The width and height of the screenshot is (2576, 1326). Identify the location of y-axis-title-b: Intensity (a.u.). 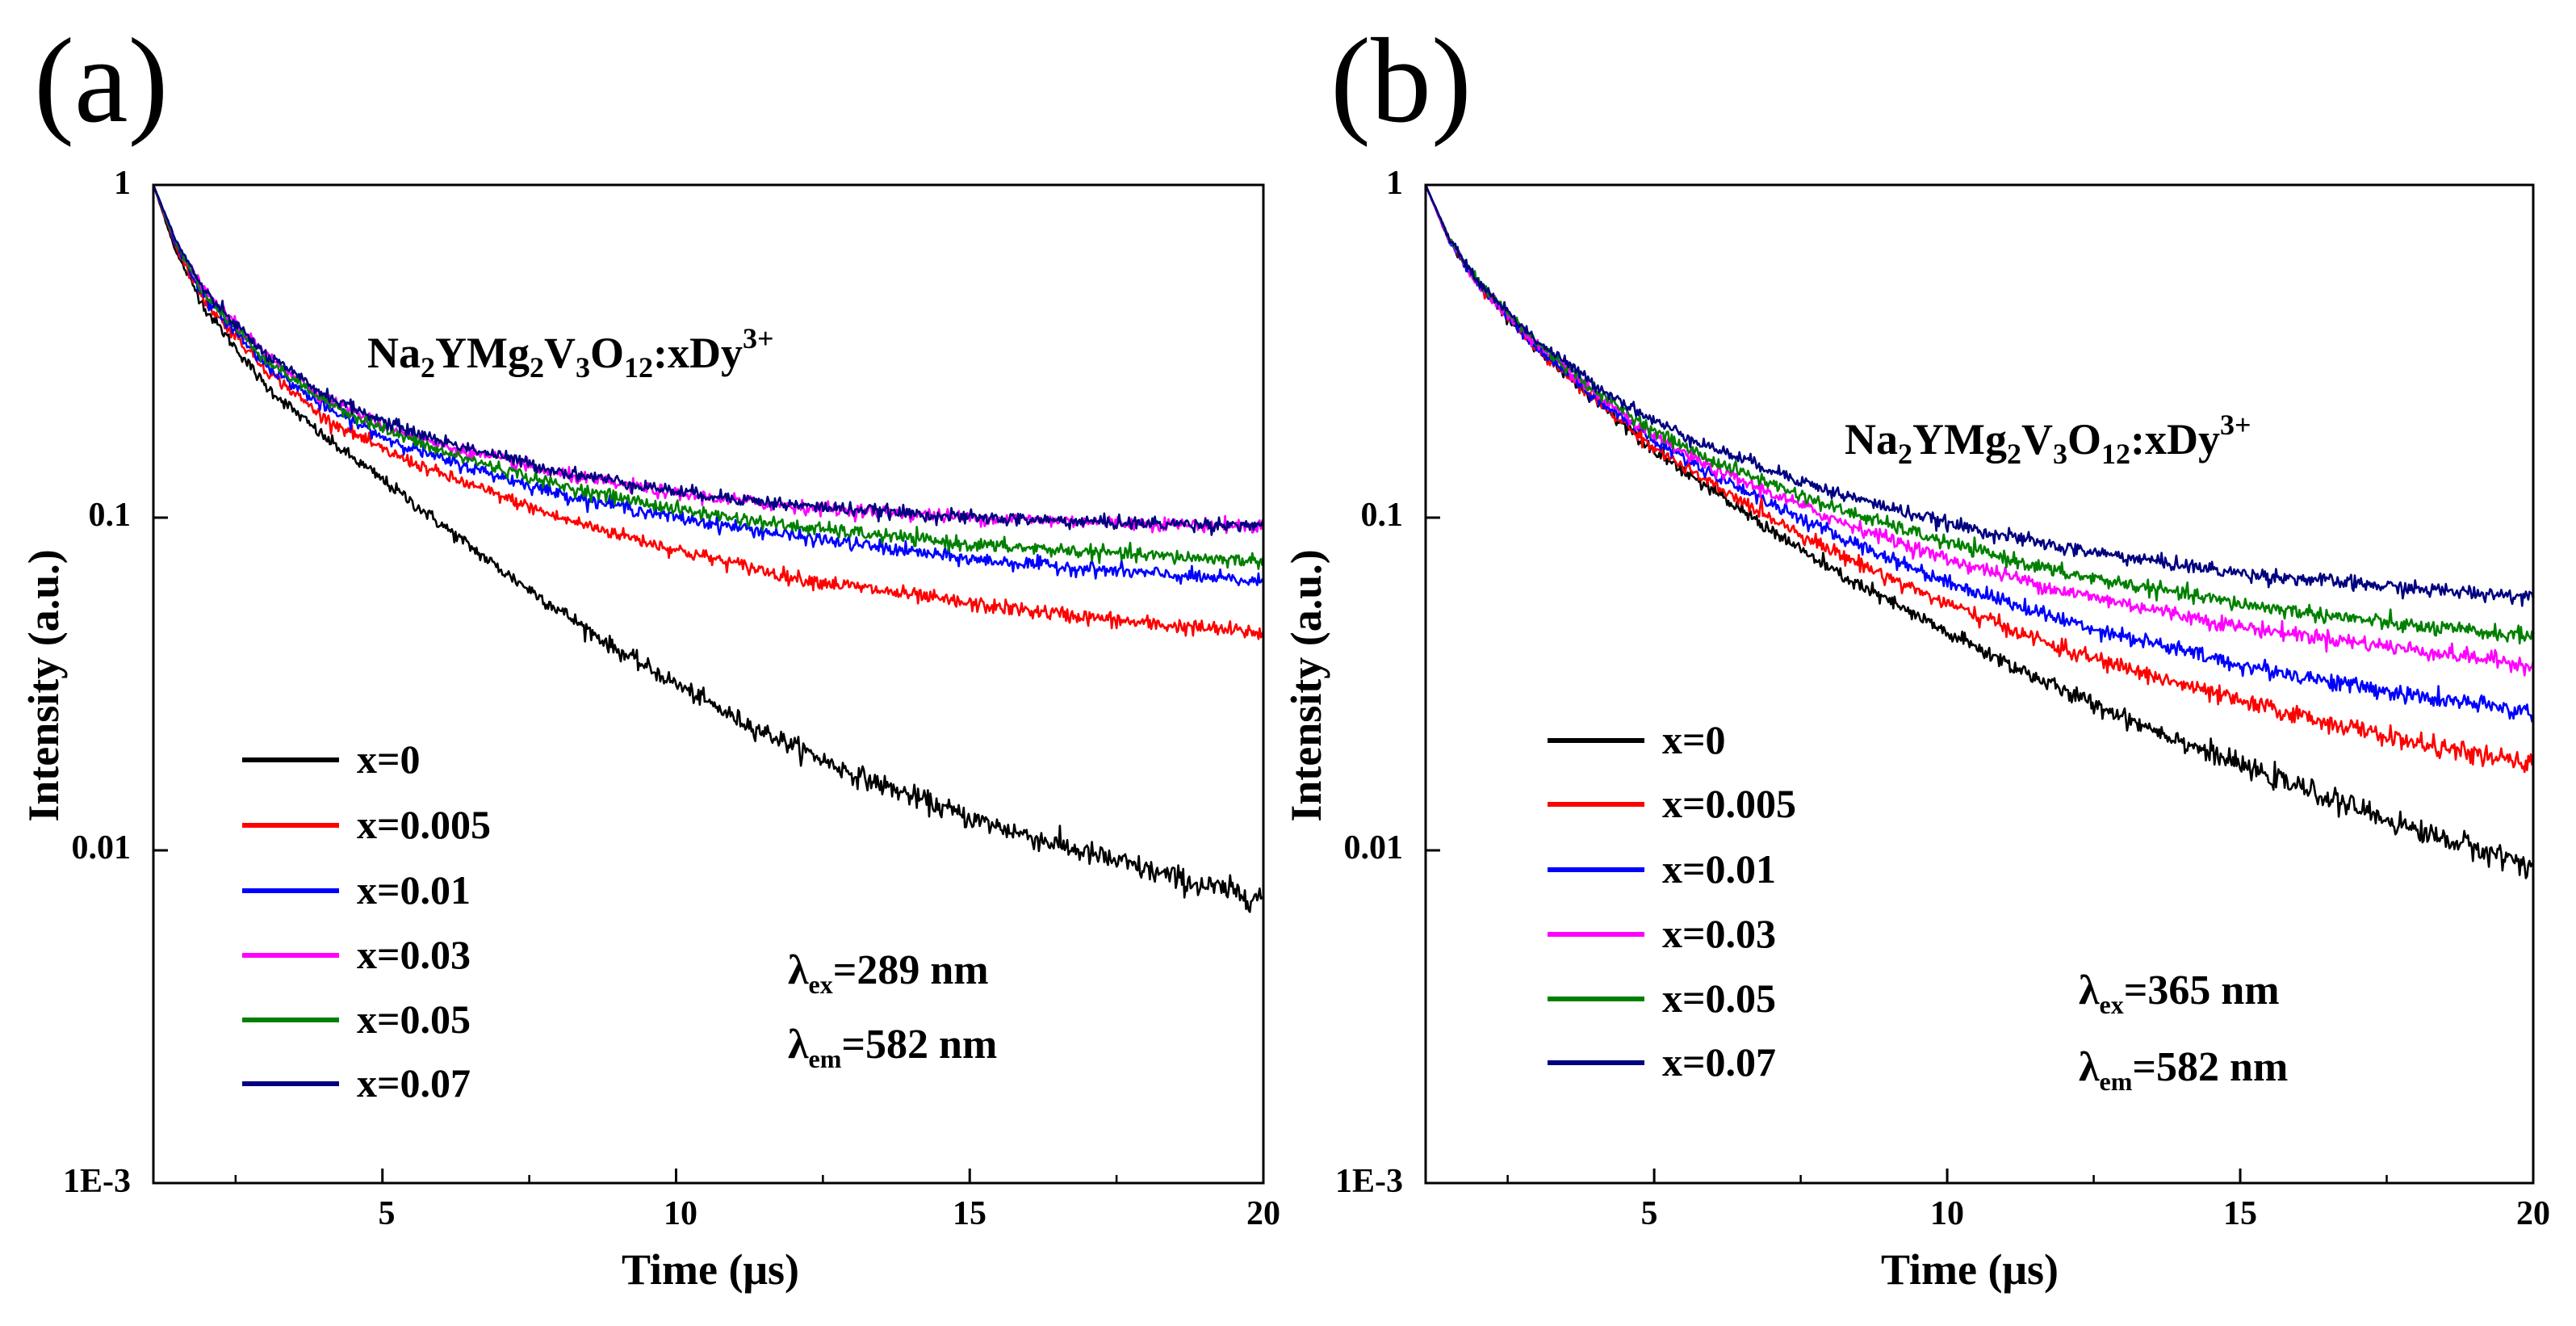
(1306, 685).